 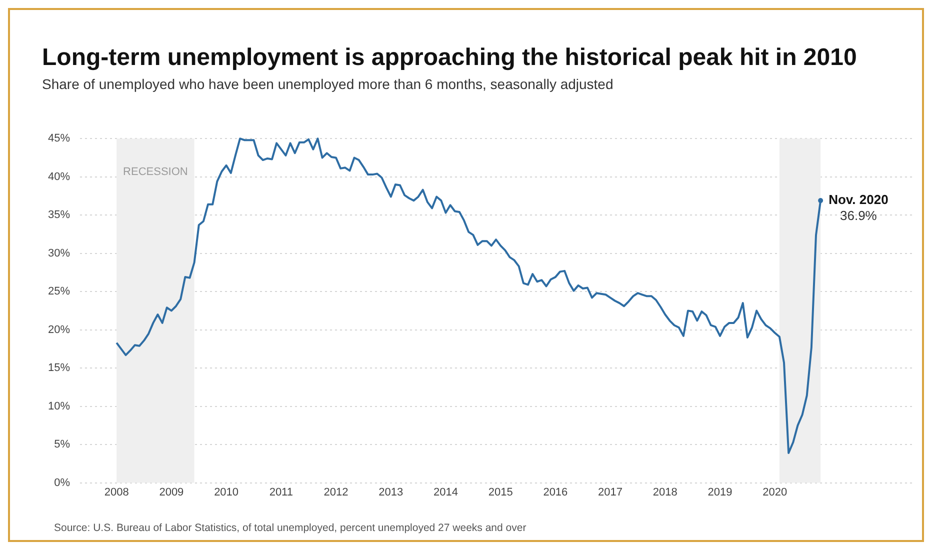 I want to click on band-label: RECESSION, so click(x=155, y=172).